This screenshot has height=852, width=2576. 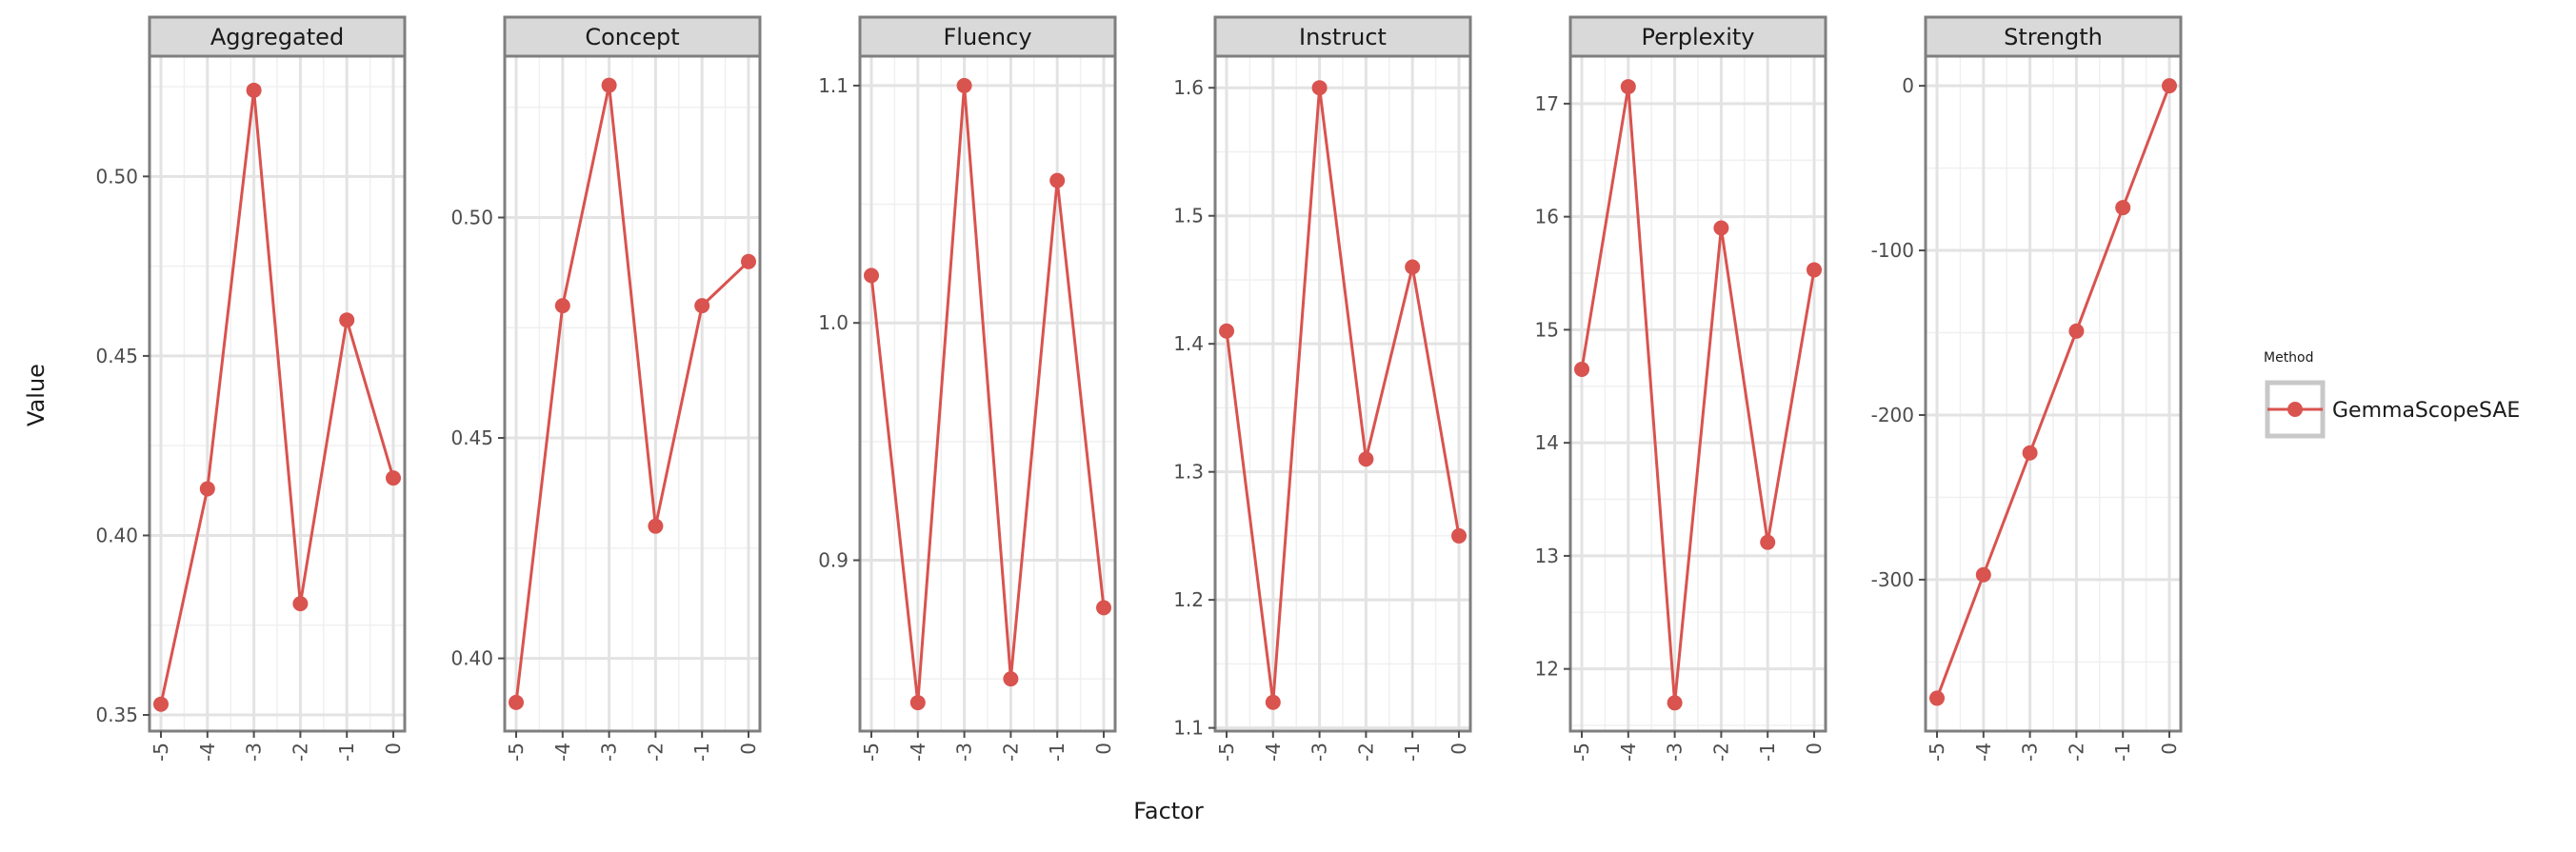 What do you see at coordinates (1547, 669) in the screenshot?
I see `y-tick-label: 12` at bounding box center [1547, 669].